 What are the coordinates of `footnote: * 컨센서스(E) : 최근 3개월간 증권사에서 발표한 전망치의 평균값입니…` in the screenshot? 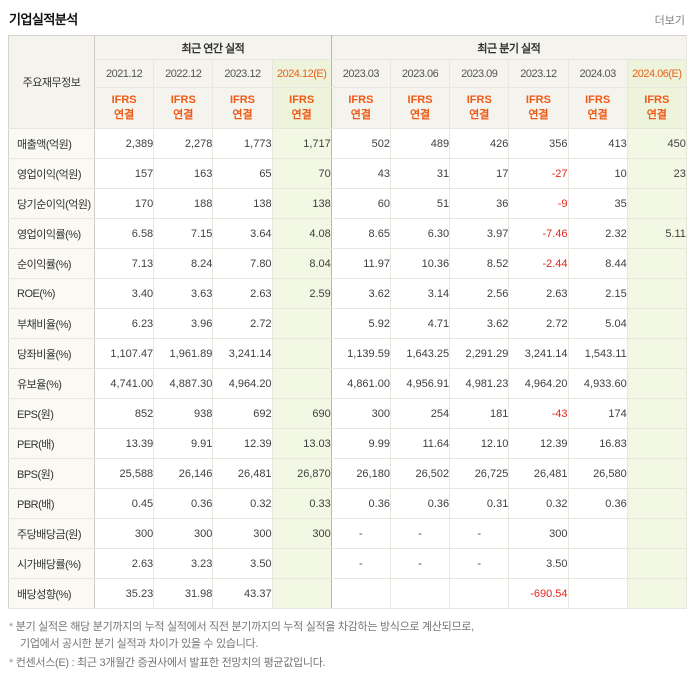 It's located at (167, 663).